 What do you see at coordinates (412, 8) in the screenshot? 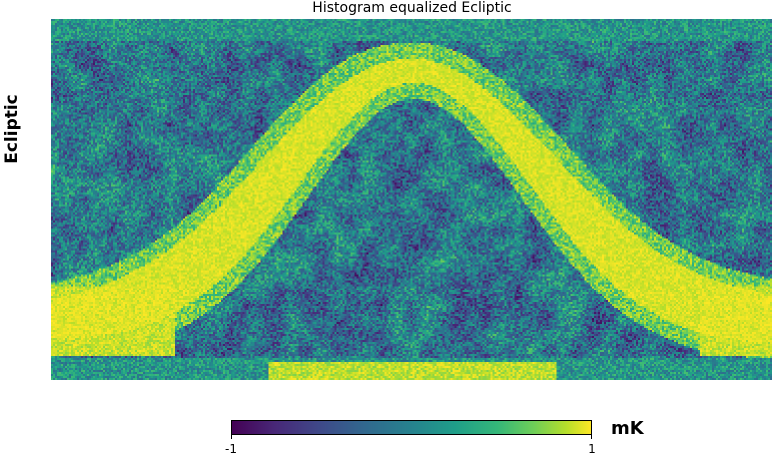
I see `figure-title: Histogram equalized Ecliptic` at bounding box center [412, 8].